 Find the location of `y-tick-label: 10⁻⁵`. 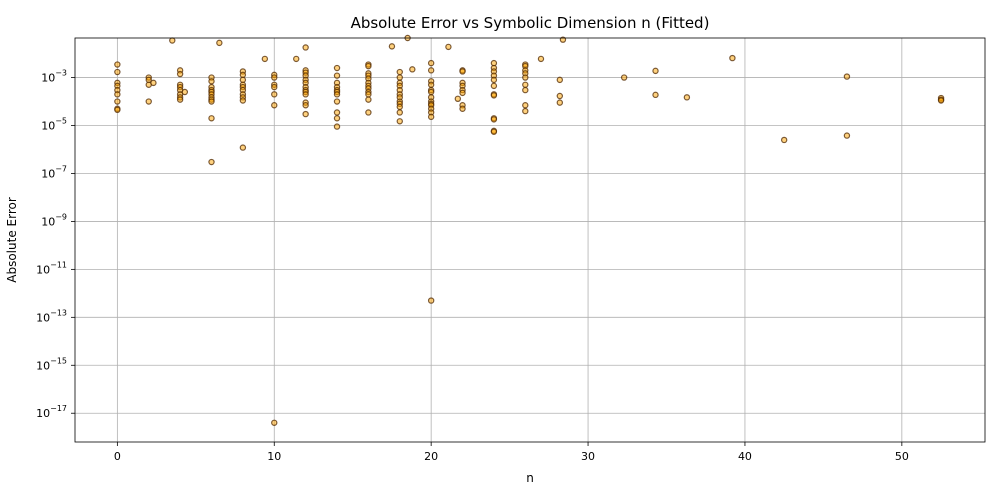

y-tick-label: 10⁻⁵ is located at coordinates (54, 125).